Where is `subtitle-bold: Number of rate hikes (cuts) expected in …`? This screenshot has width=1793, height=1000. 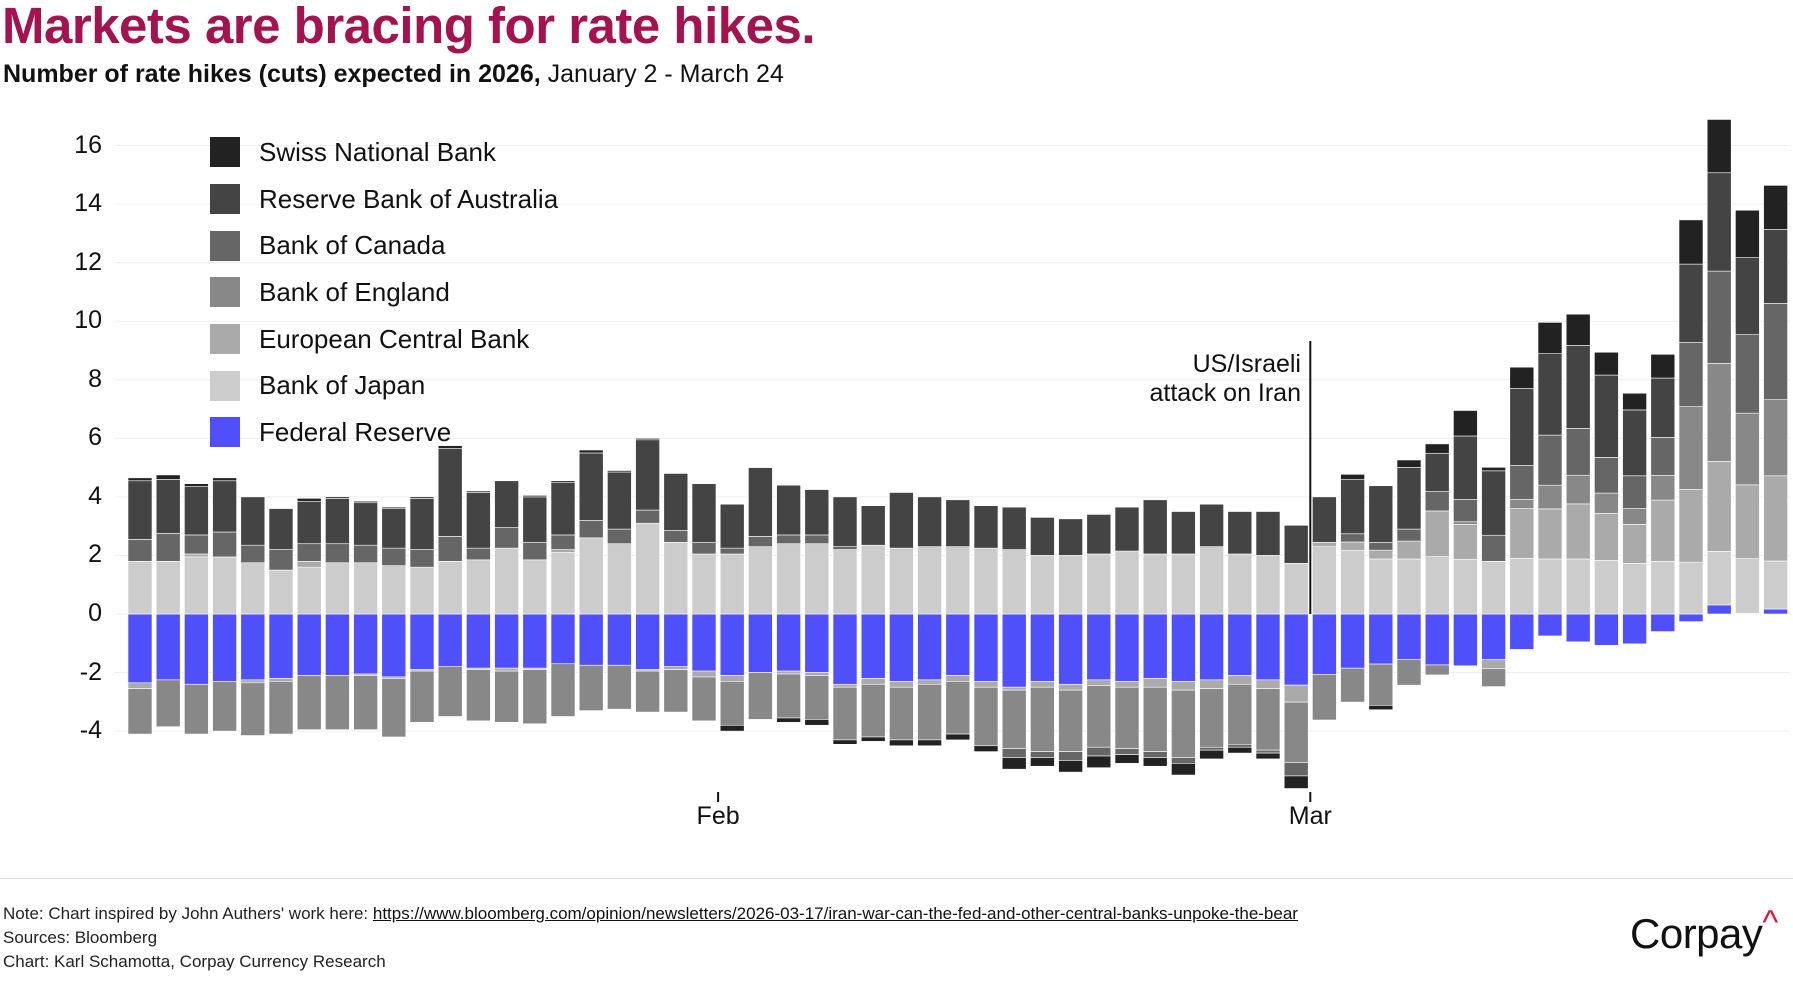 subtitle-bold: Number of rate hikes (cuts) expected in … is located at coordinates (272, 74).